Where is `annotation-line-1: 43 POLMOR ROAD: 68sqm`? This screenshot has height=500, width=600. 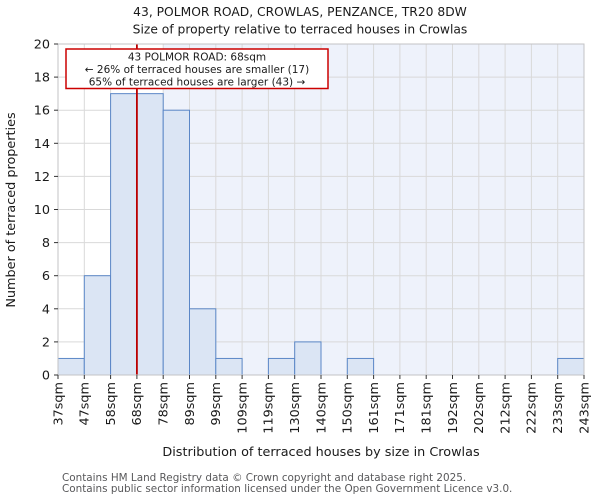
annotation-line-1: 43 POLMOR ROAD: 68sqm is located at coordinates (197, 58).